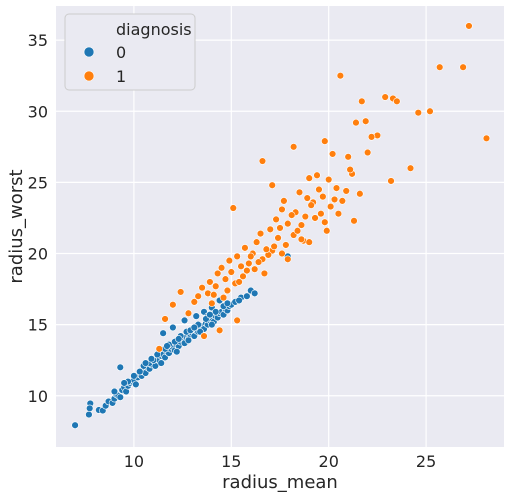 This screenshot has height=496, width=510. I want to click on y-tick-label: 30, so click(38, 111).